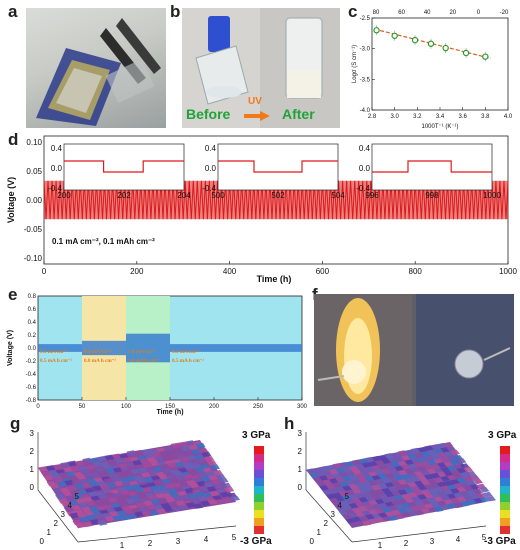 The image size is (520, 550). I want to click on chart-d-inset-xtick: 998, so click(432, 195).